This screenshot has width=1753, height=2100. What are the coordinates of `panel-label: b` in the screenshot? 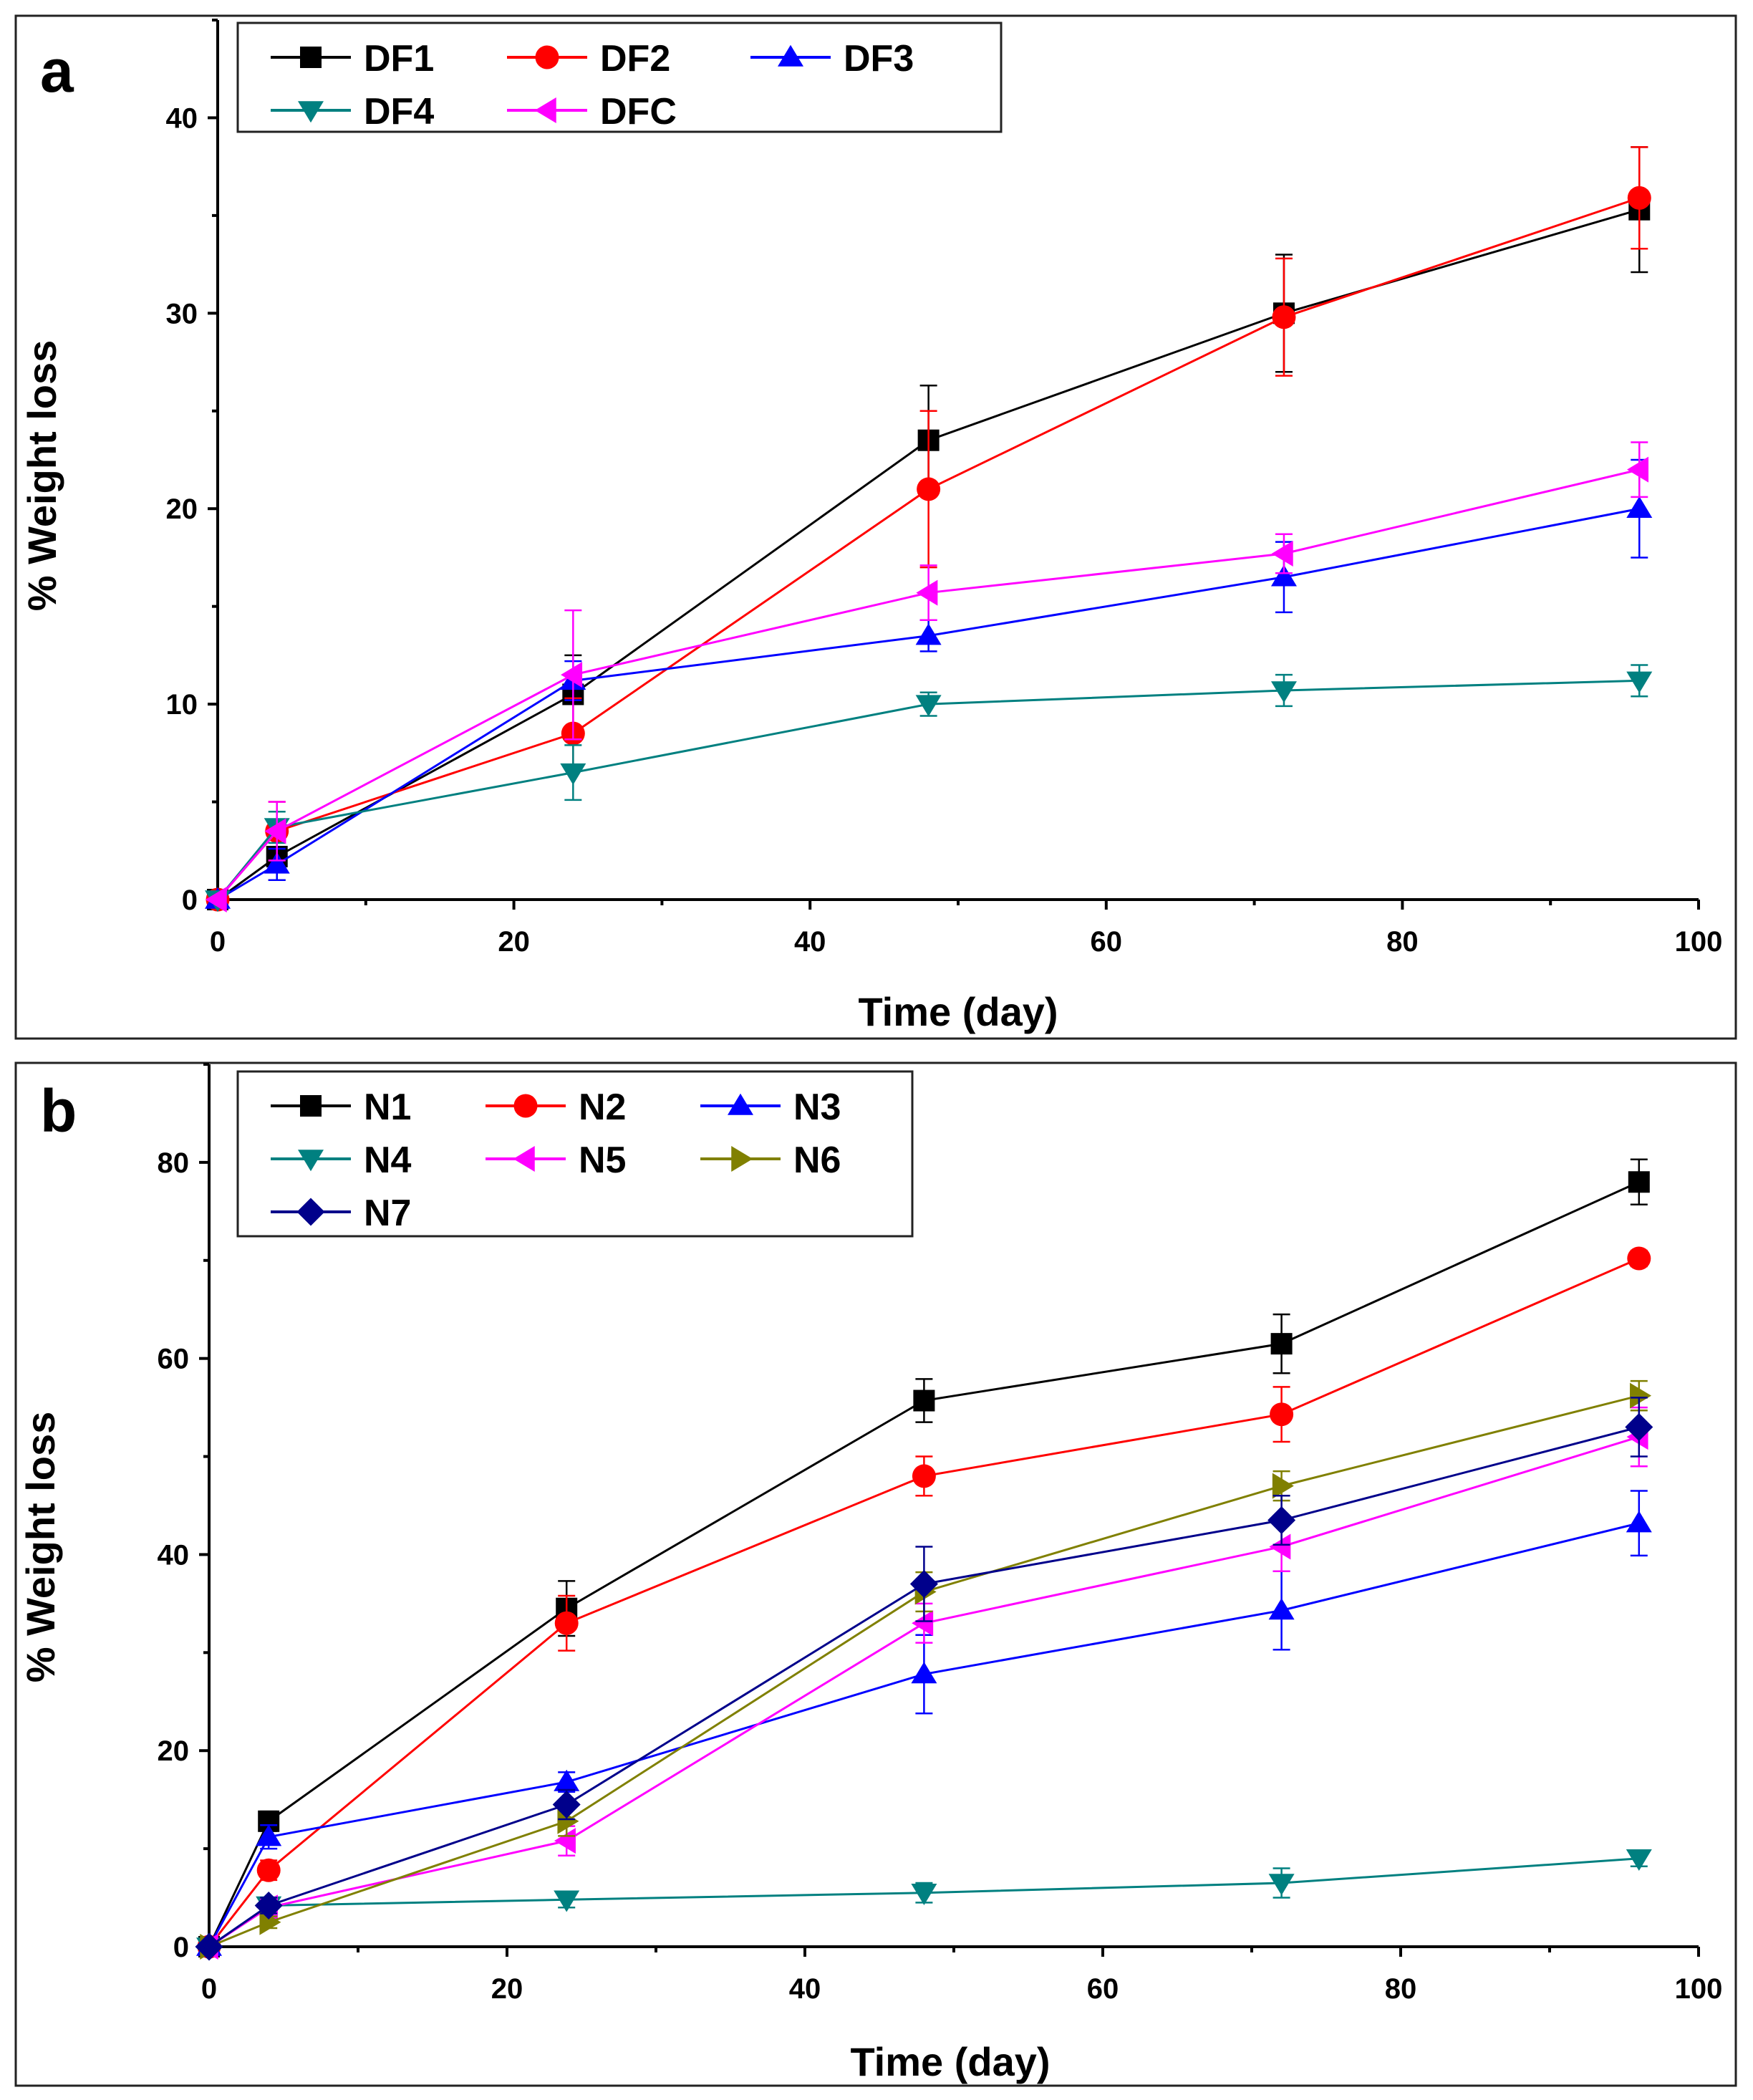 It's located at (58, 1111).